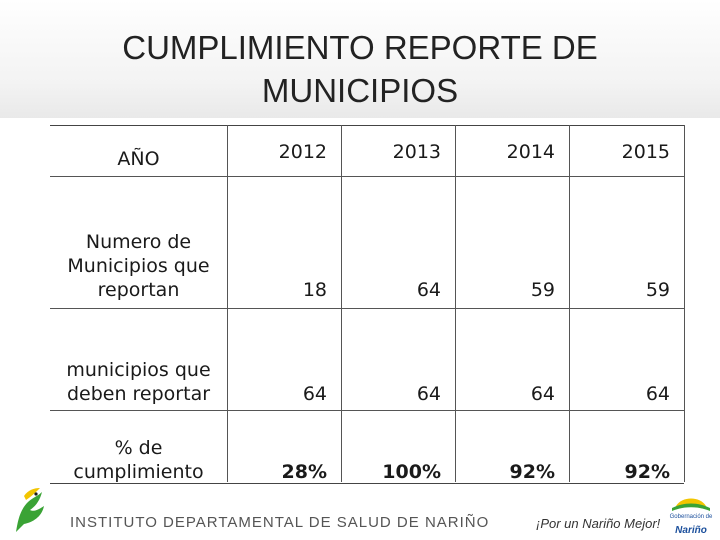 This screenshot has height=540, width=720. Describe the element at coordinates (138, 460) in the screenshot. I see `row-label-cumplimiento: % de cumplimiento` at that location.